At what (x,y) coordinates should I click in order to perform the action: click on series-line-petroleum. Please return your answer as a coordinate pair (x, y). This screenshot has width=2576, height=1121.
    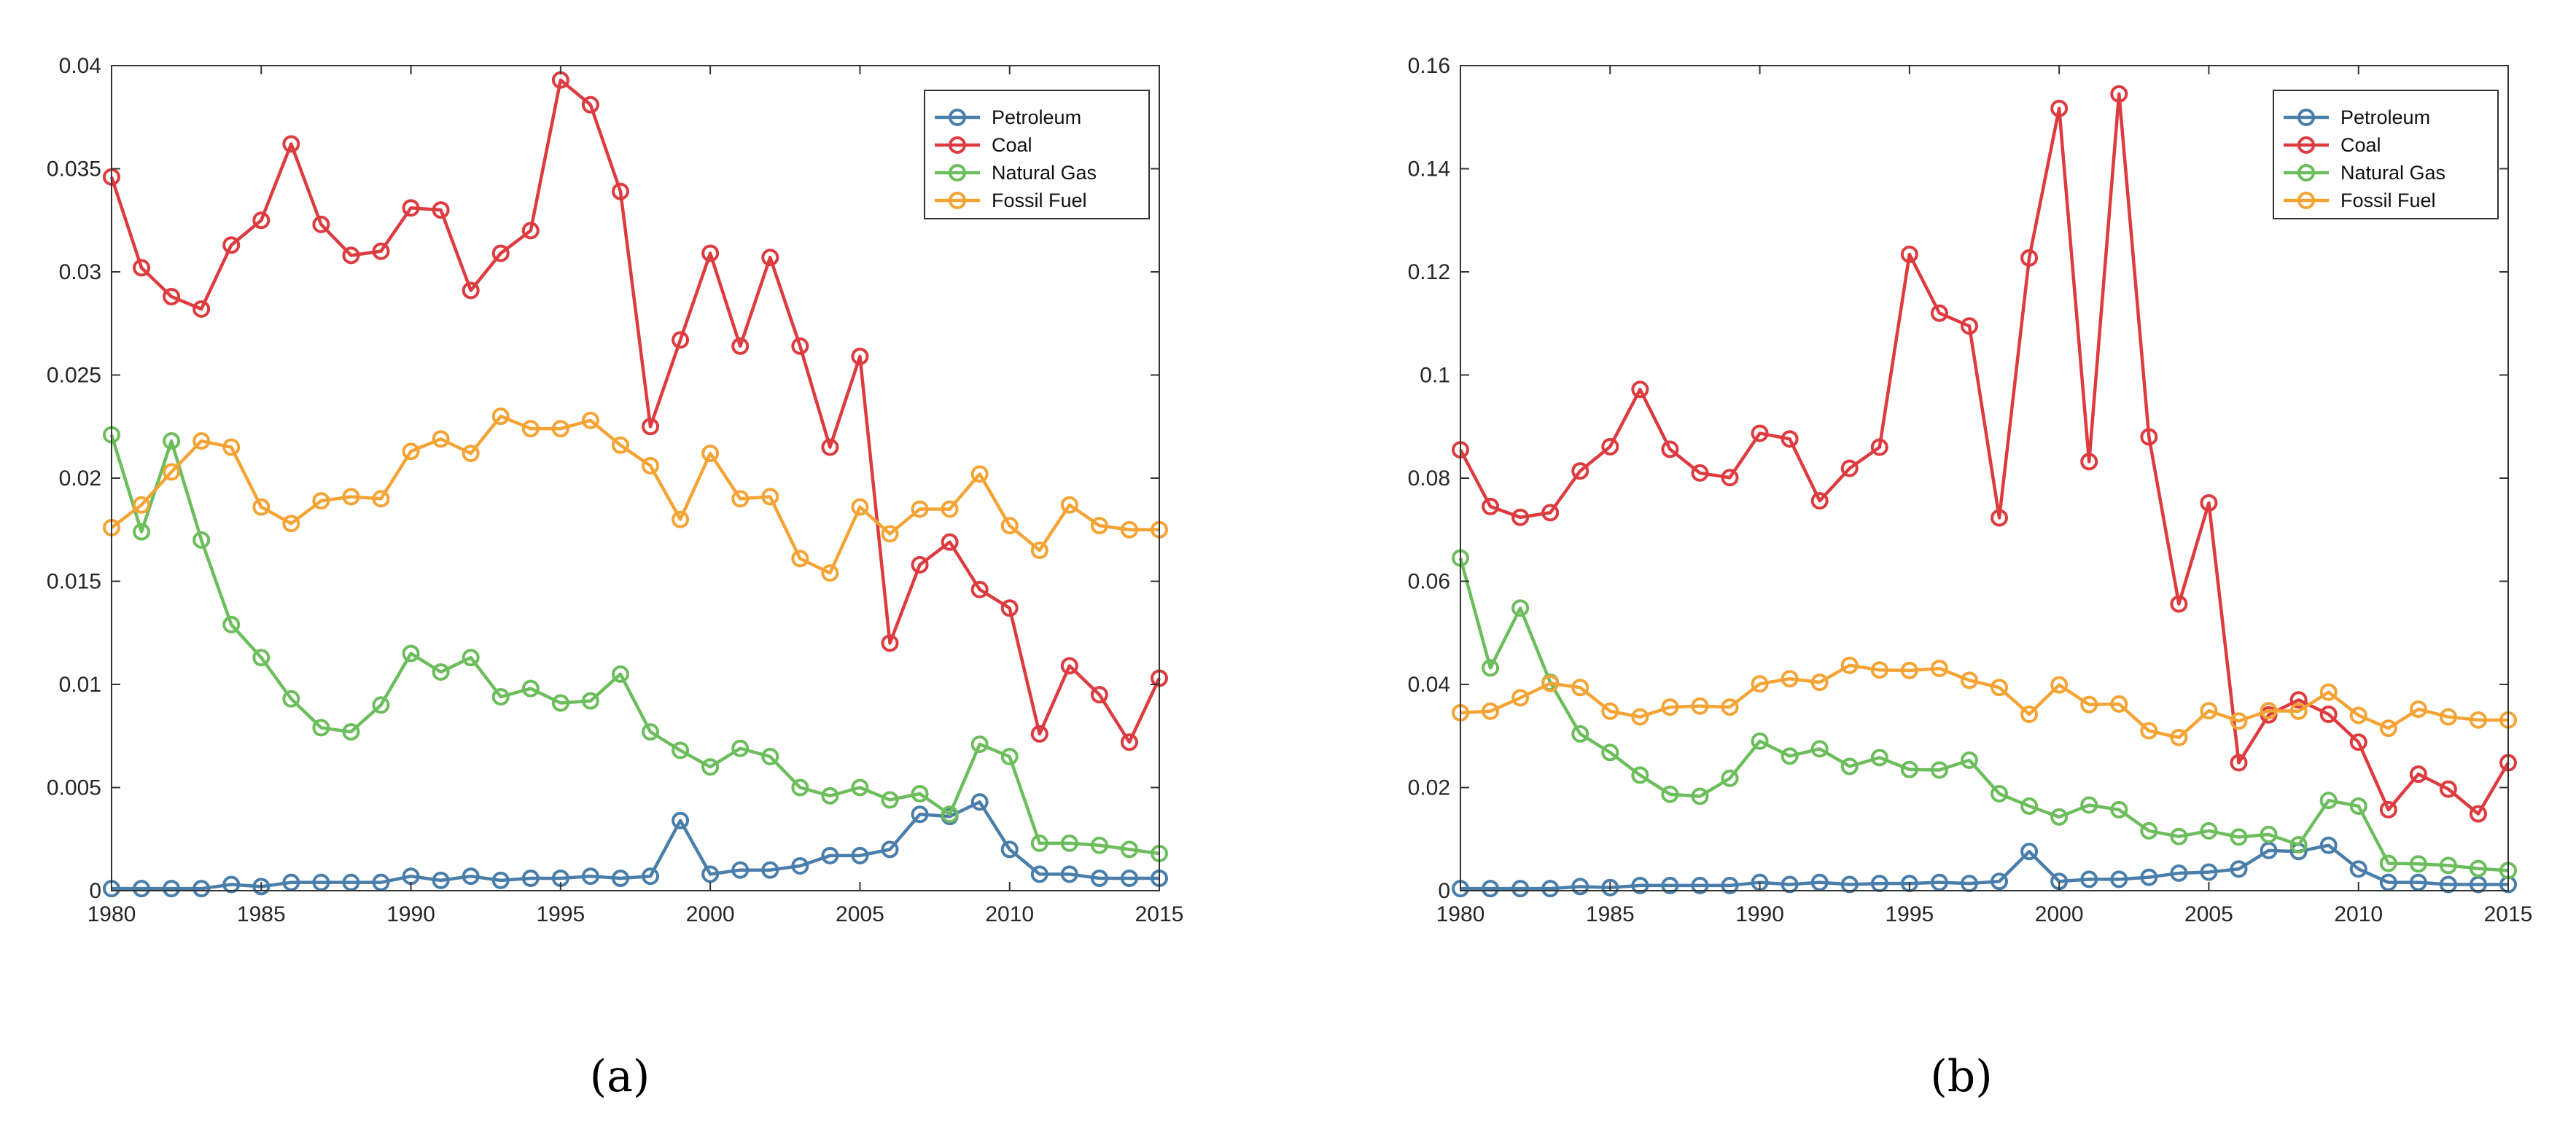
    Looking at the image, I should click on (635, 845).